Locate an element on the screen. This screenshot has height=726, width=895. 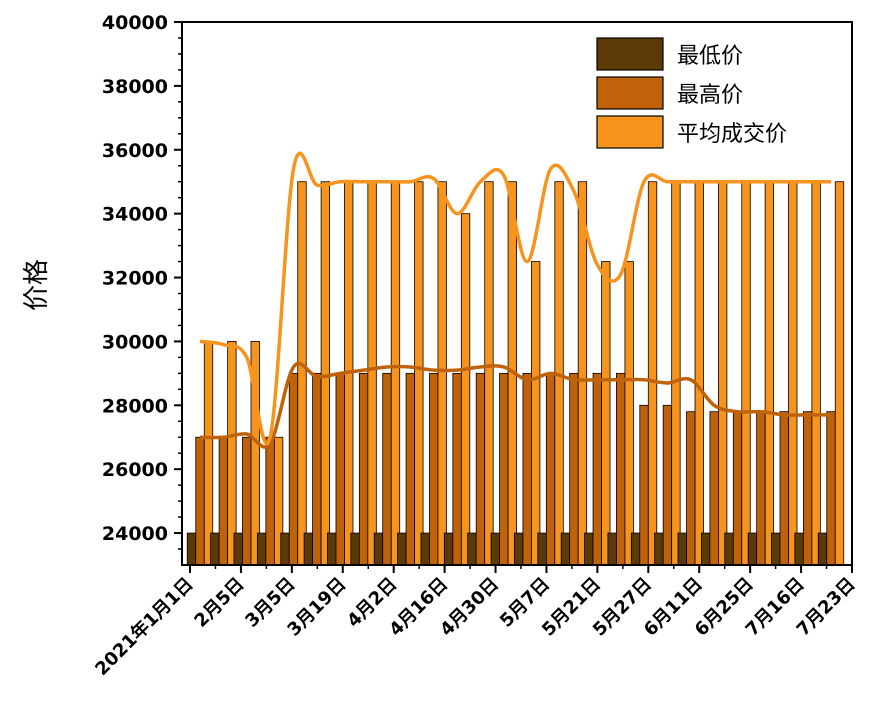
x-tick-label: 2021年1月1日 is located at coordinates (144, 626).